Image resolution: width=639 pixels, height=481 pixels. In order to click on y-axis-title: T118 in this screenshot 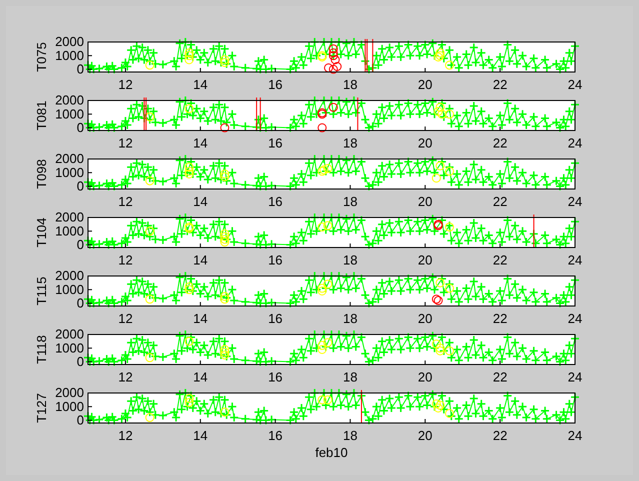, I will do `click(41, 349)`.